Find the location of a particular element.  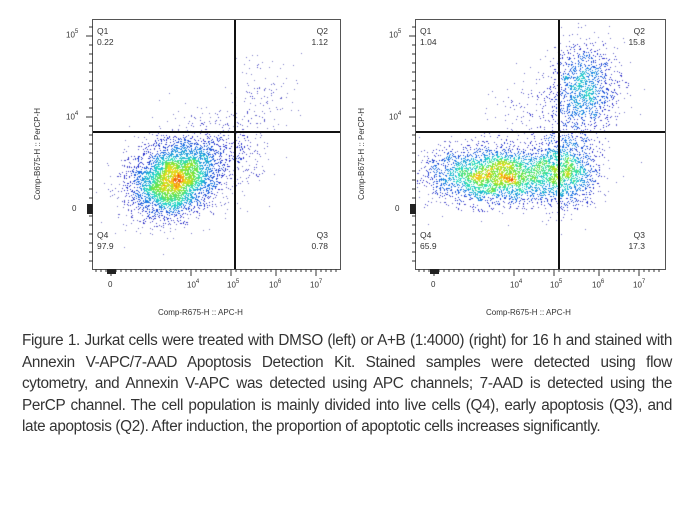

quadrant-q2: Q2 15.8 is located at coordinates (636, 36).